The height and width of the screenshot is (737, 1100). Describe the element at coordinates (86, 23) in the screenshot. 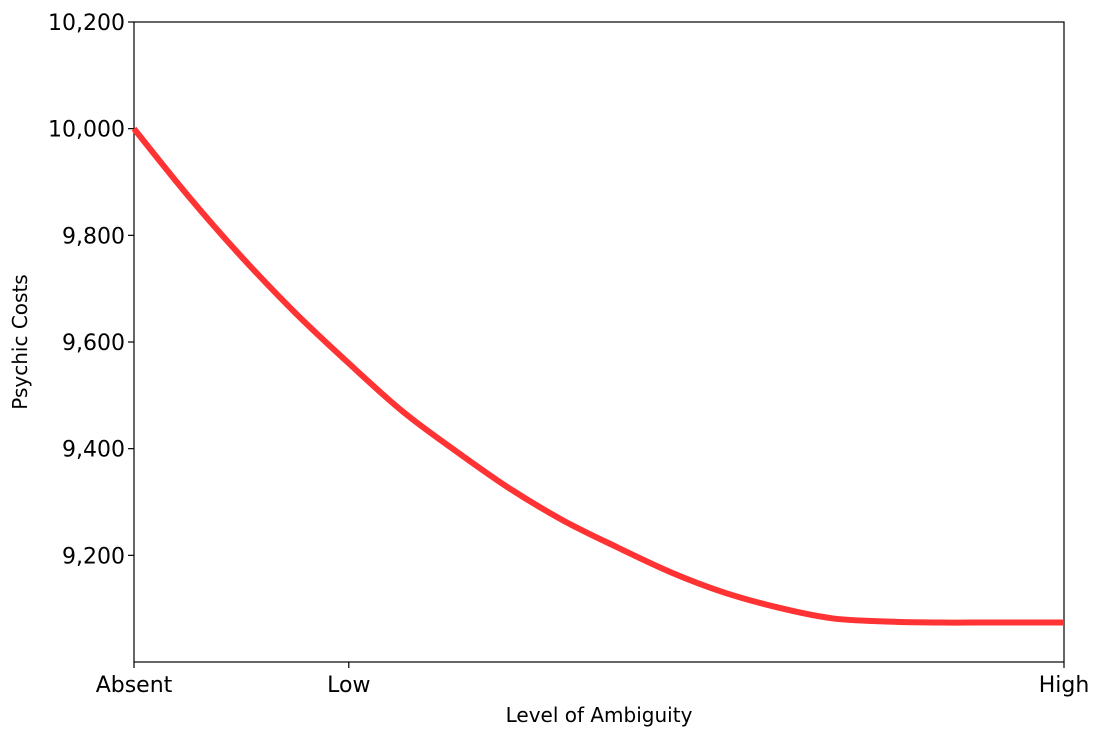

I see `y-tick-label: 10,200` at that location.